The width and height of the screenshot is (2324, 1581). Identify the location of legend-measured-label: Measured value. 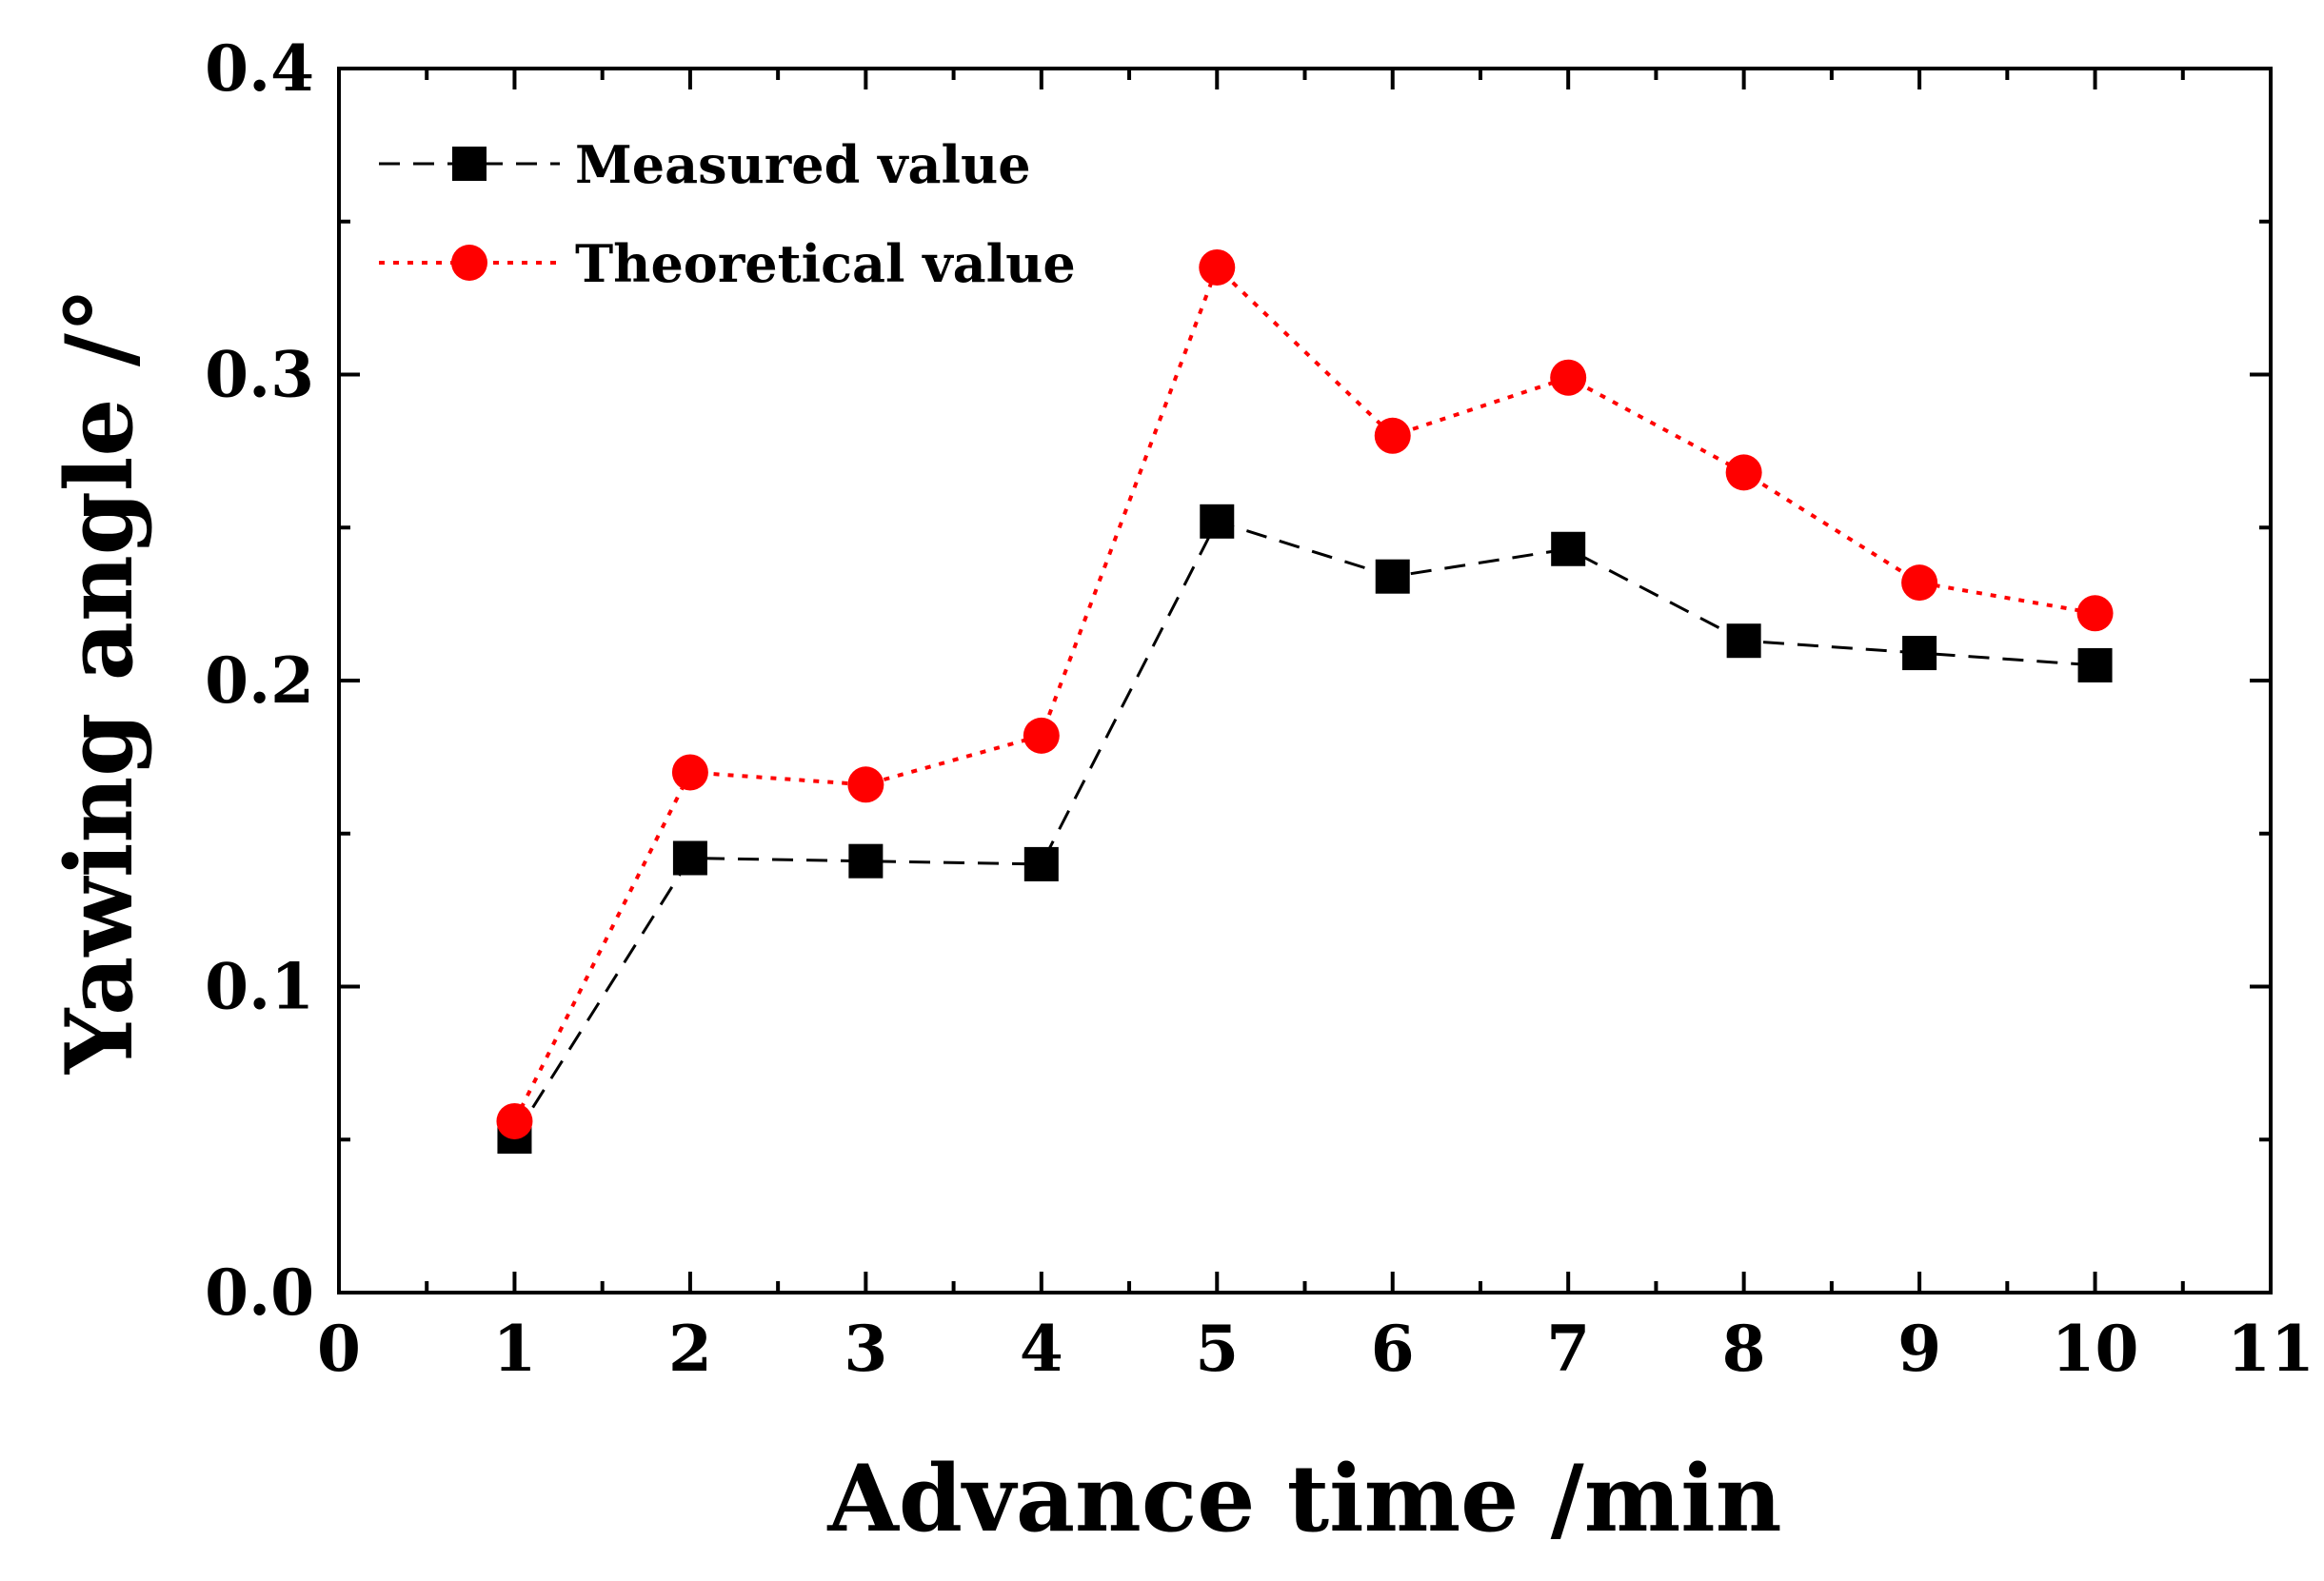
(803, 164).